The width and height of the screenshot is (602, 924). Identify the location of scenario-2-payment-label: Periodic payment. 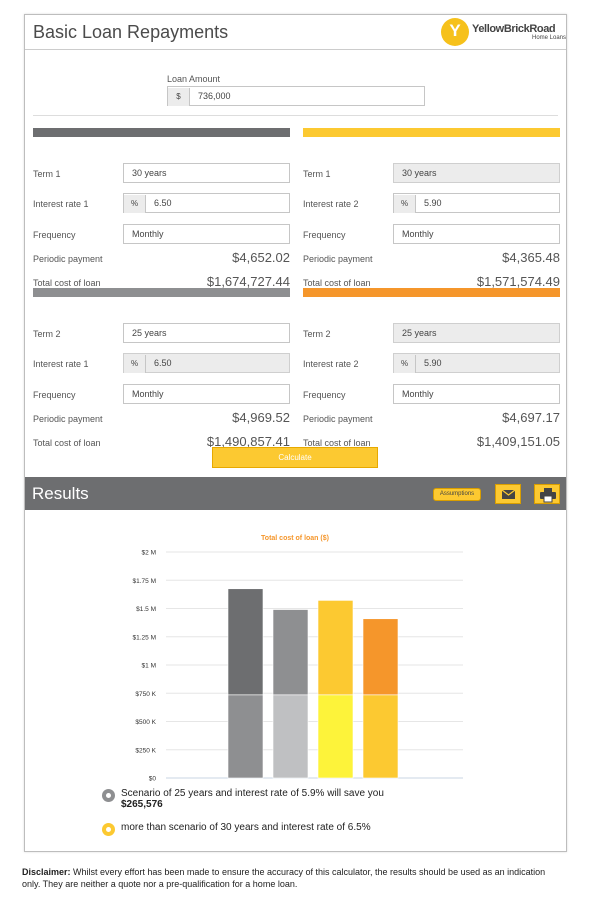
(338, 259).